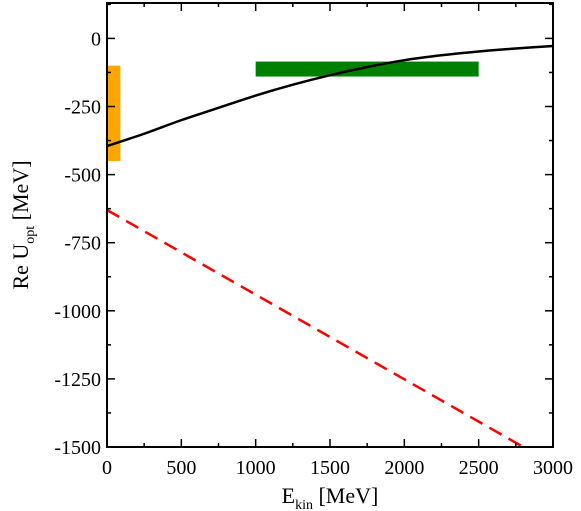  What do you see at coordinates (330, 497) in the screenshot?
I see `x-axis-label: Ekin [MeV]` at bounding box center [330, 497].